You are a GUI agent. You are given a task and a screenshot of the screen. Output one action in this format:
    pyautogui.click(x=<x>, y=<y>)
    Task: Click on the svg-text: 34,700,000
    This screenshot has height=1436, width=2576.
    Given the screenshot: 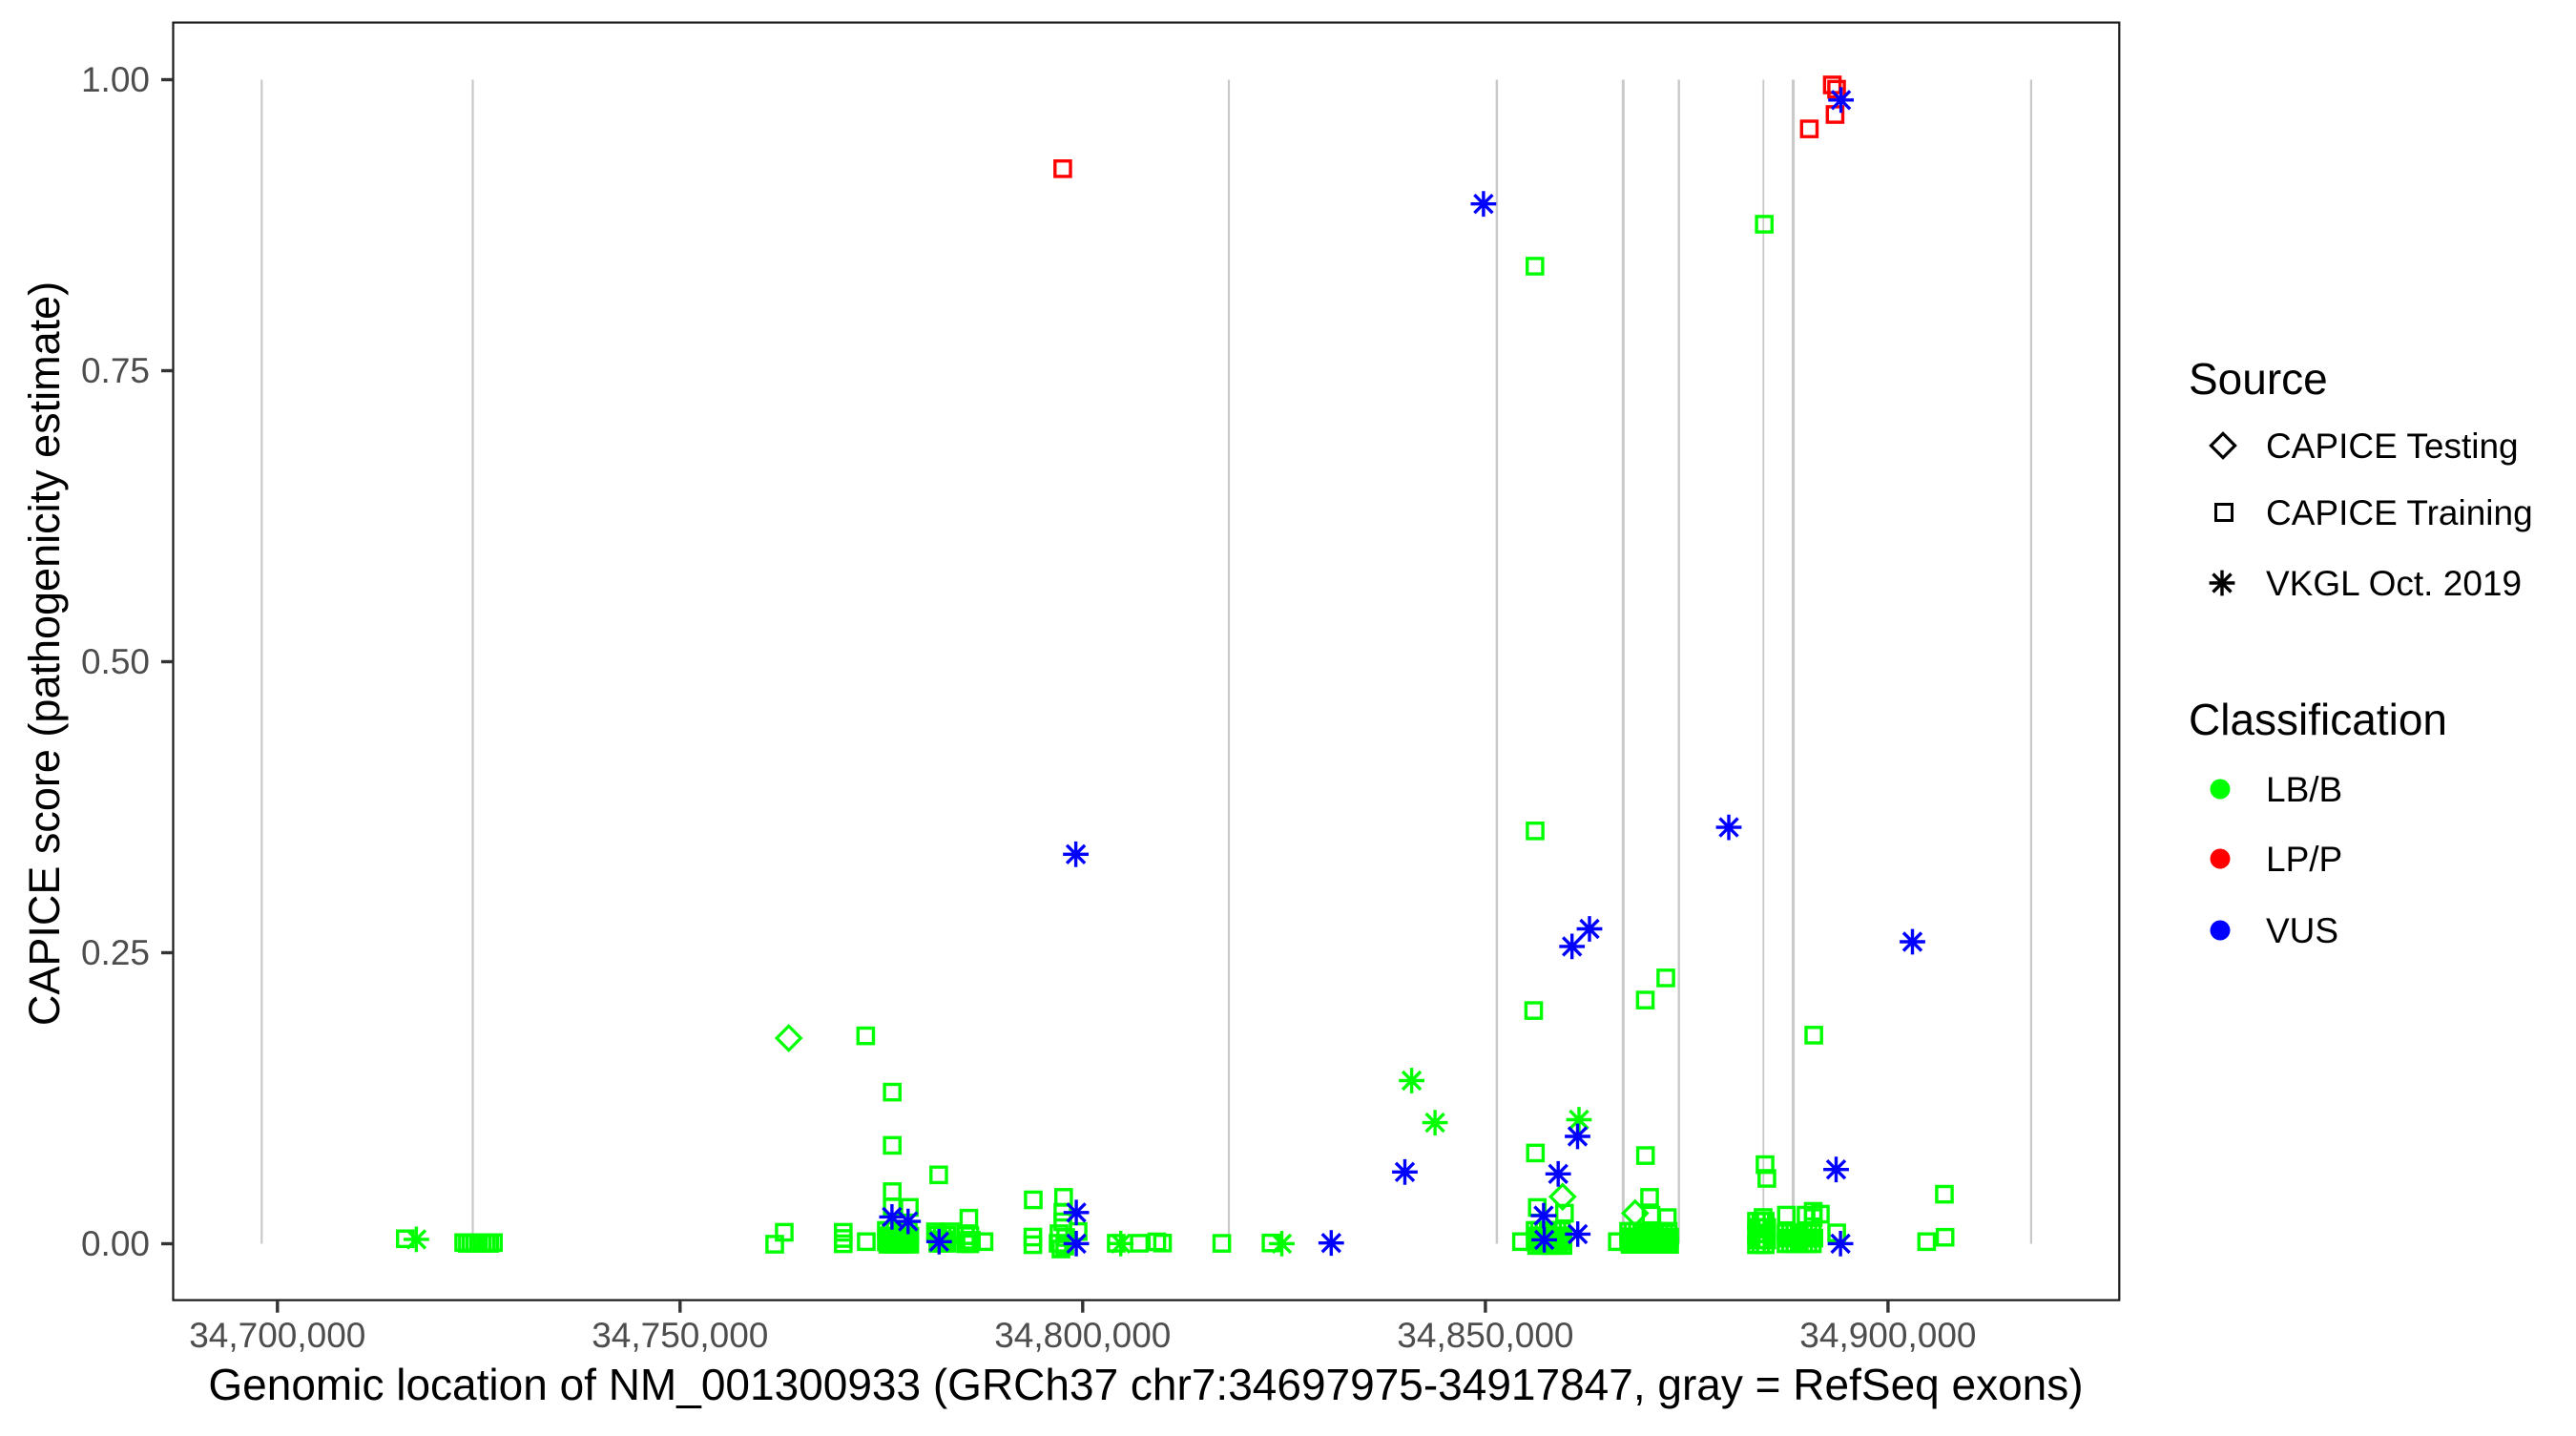 What is the action you would take?
    pyautogui.click(x=277, y=1335)
    